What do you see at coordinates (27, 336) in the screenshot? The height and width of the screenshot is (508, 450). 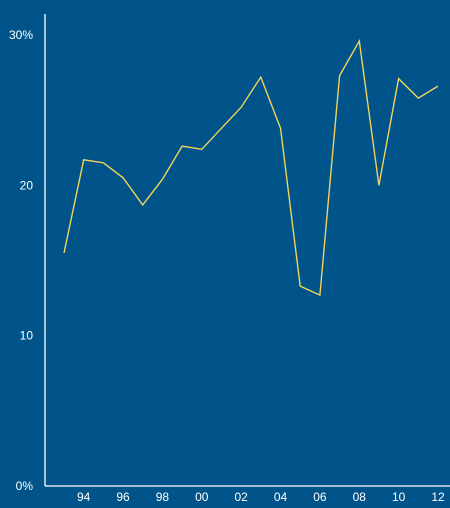 I see `y-tick-label: 10` at bounding box center [27, 336].